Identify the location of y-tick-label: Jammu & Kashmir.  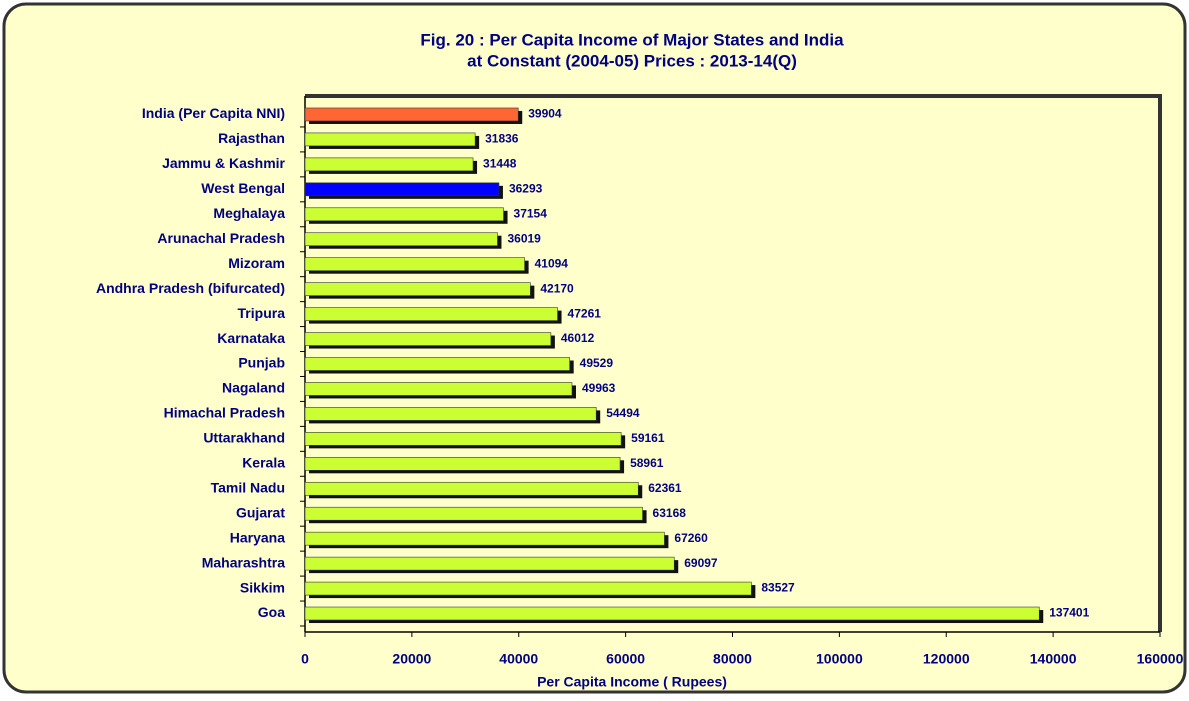
(223, 163).